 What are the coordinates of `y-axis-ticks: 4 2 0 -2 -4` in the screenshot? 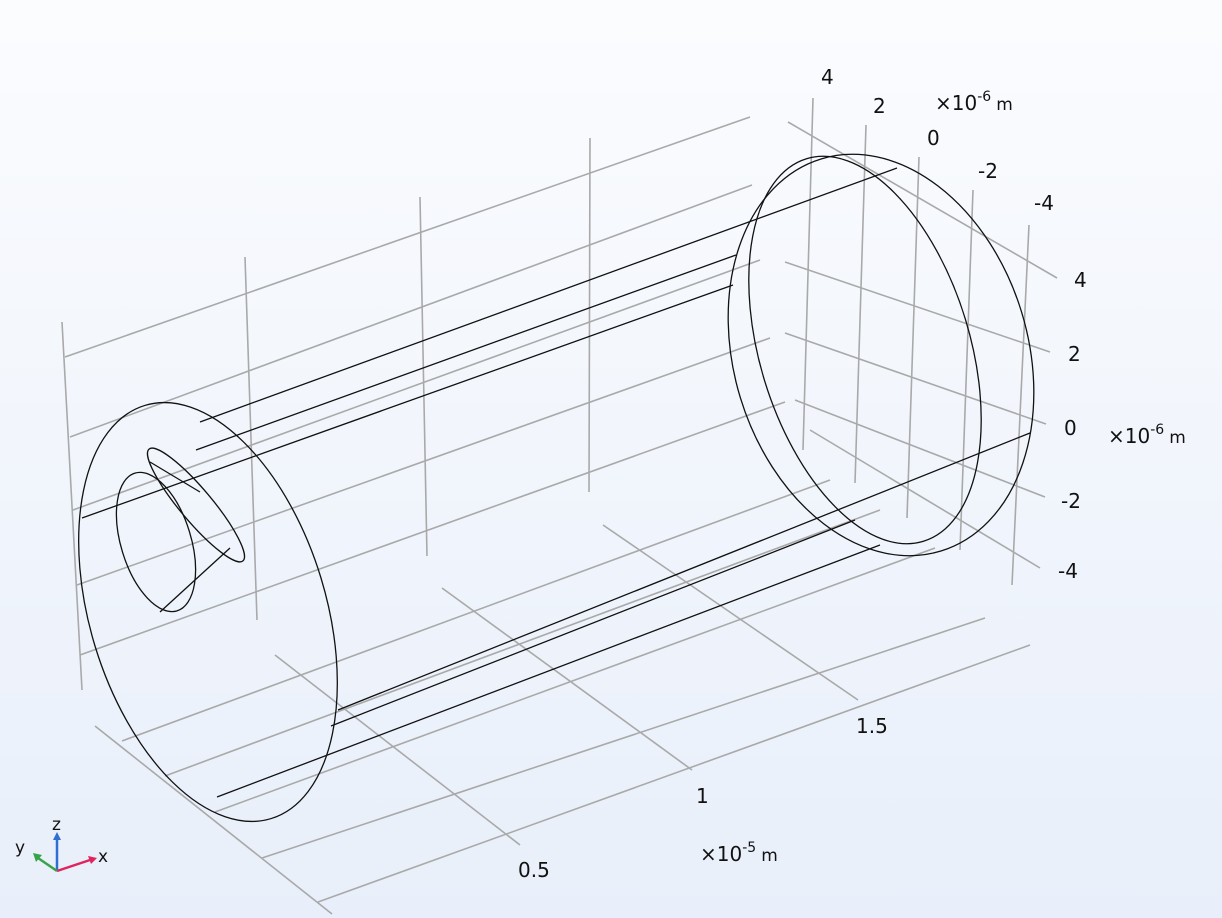 It's located at (937, 140).